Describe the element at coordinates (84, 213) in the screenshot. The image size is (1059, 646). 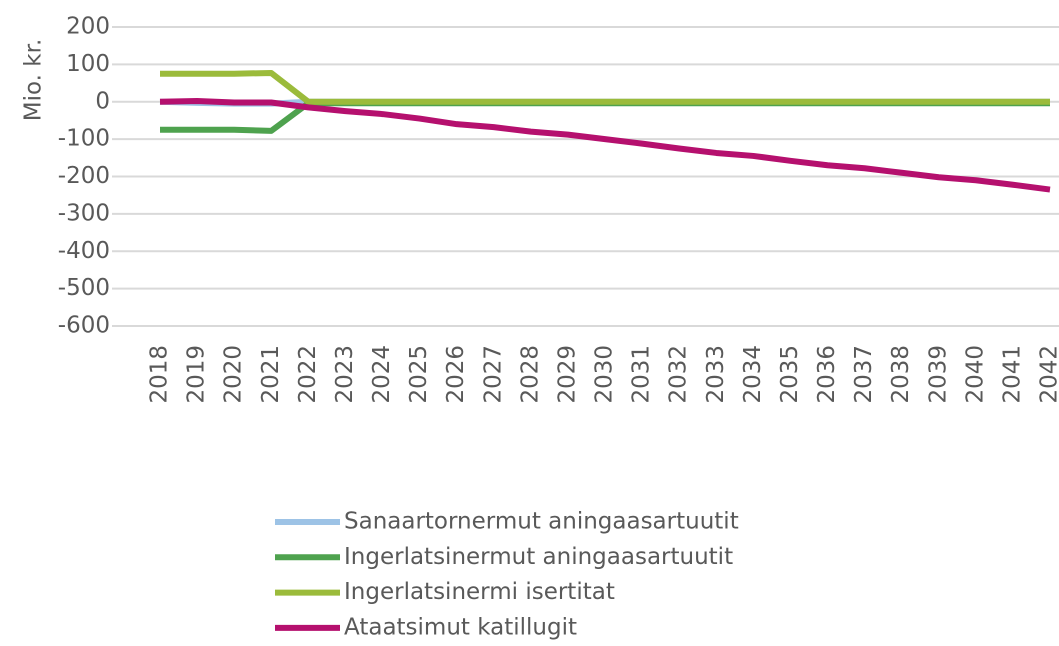
I see `y-tick-label: -300` at that location.